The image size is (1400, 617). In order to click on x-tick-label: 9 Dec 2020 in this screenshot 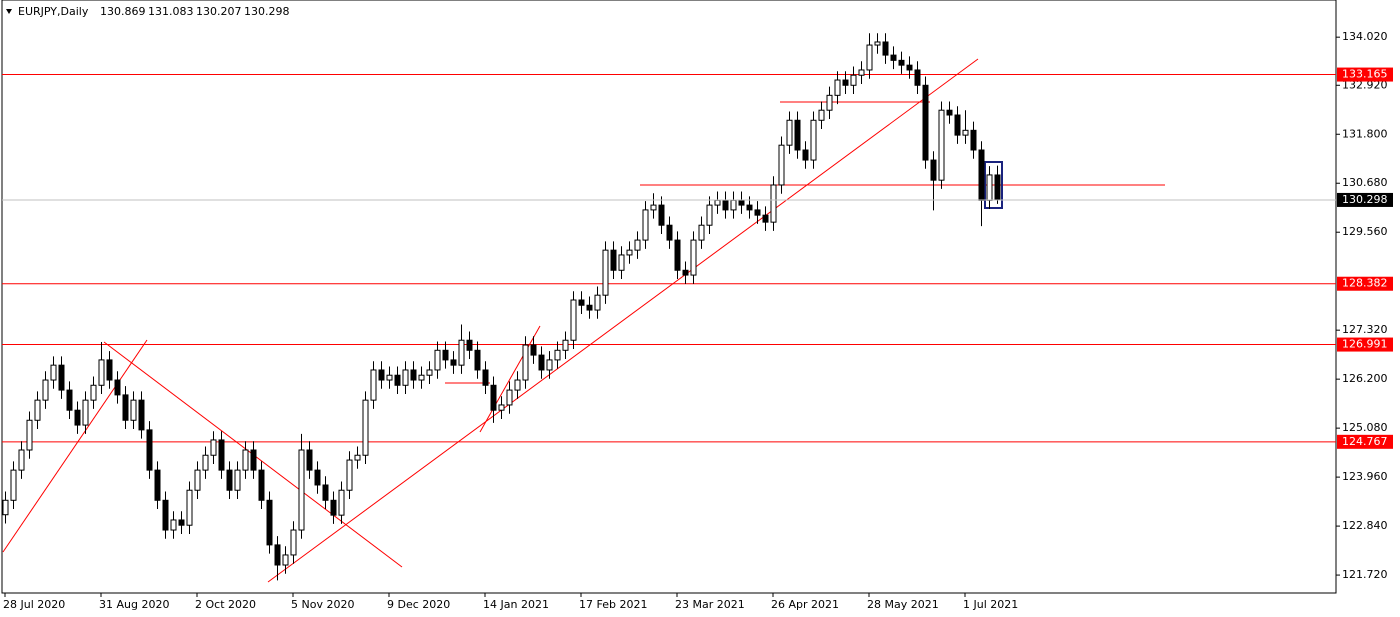, I will do `click(418, 604)`.